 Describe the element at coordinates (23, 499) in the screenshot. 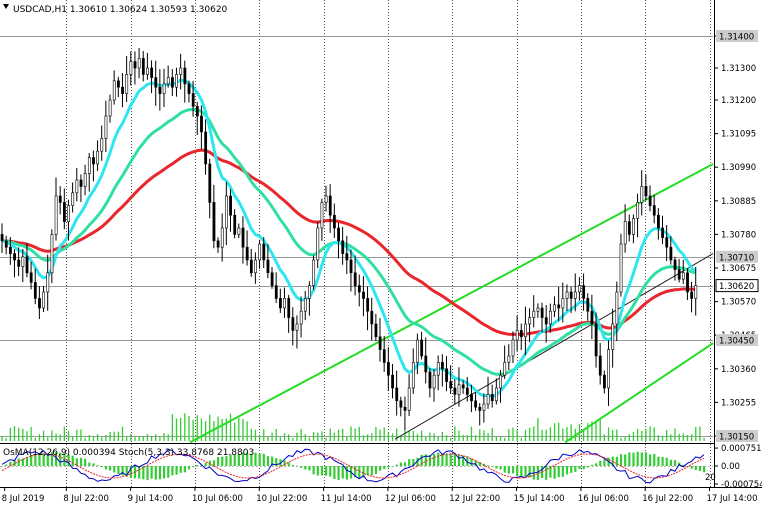

I see `time-tick-label: 8 Jul 2019` at that location.